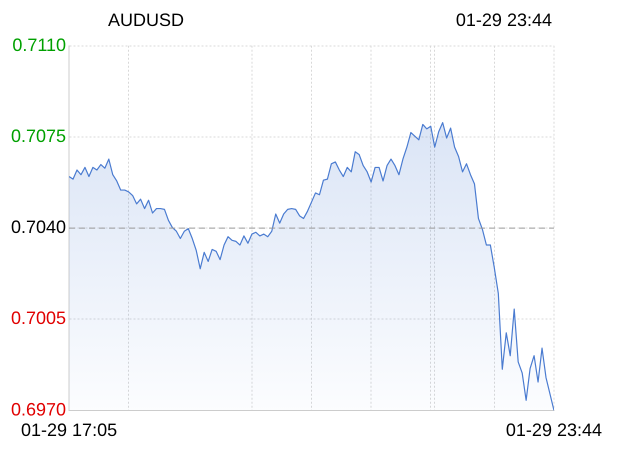  What do you see at coordinates (504, 20) in the screenshot?
I see `chart-subtitle: 01-29 23:44` at bounding box center [504, 20].